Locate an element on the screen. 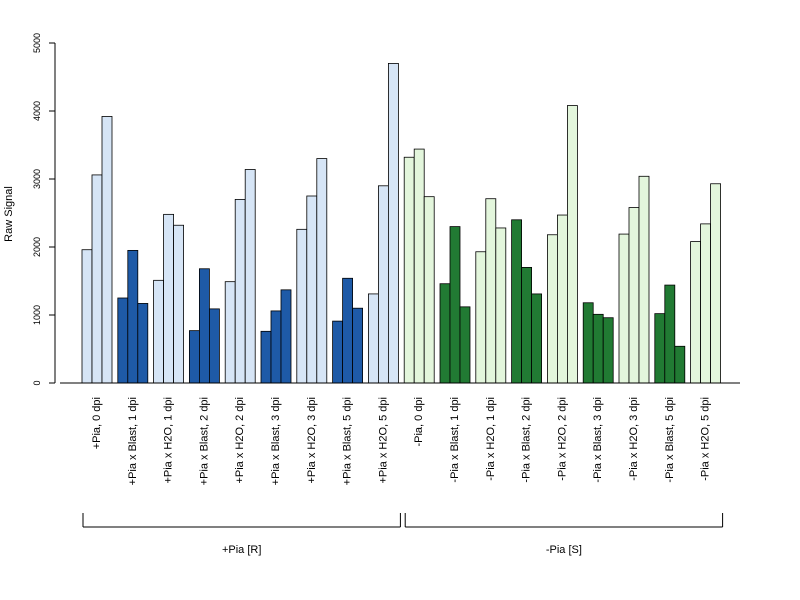  category-label: +Pia x H2O, 3 dpi is located at coordinates (312, 440).